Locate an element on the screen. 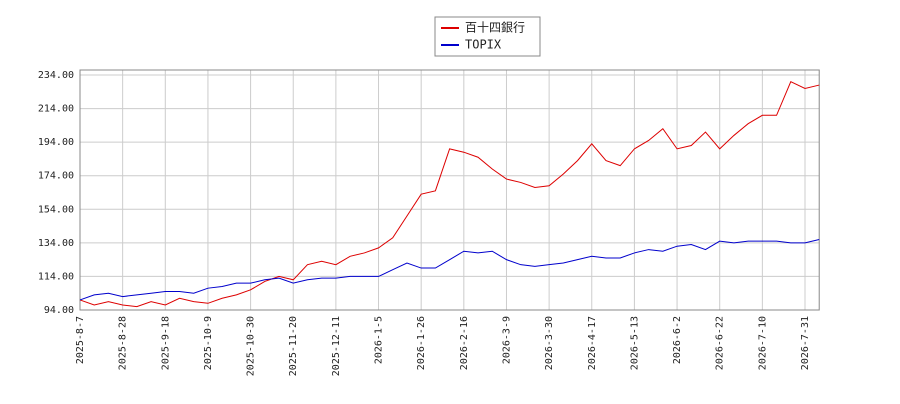 This screenshot has height=404, width=900. y-tick-label: 154.00 is located at coordinates (56, 209).